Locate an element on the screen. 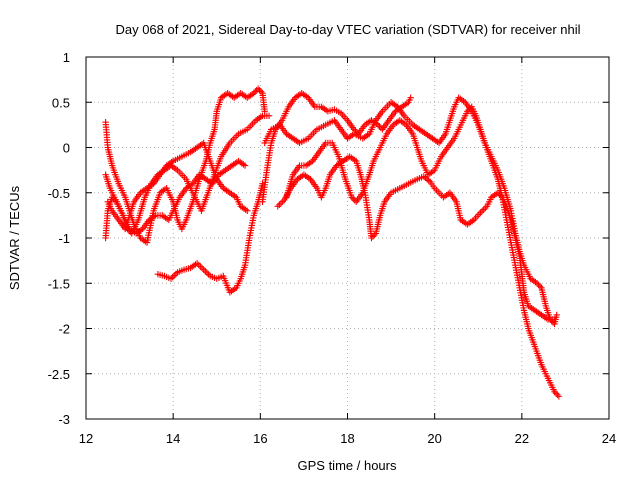 Image resolution: width=640 pixels, height=480 pixels. y-tick-label: -2 is located at coordinates (64, 329).